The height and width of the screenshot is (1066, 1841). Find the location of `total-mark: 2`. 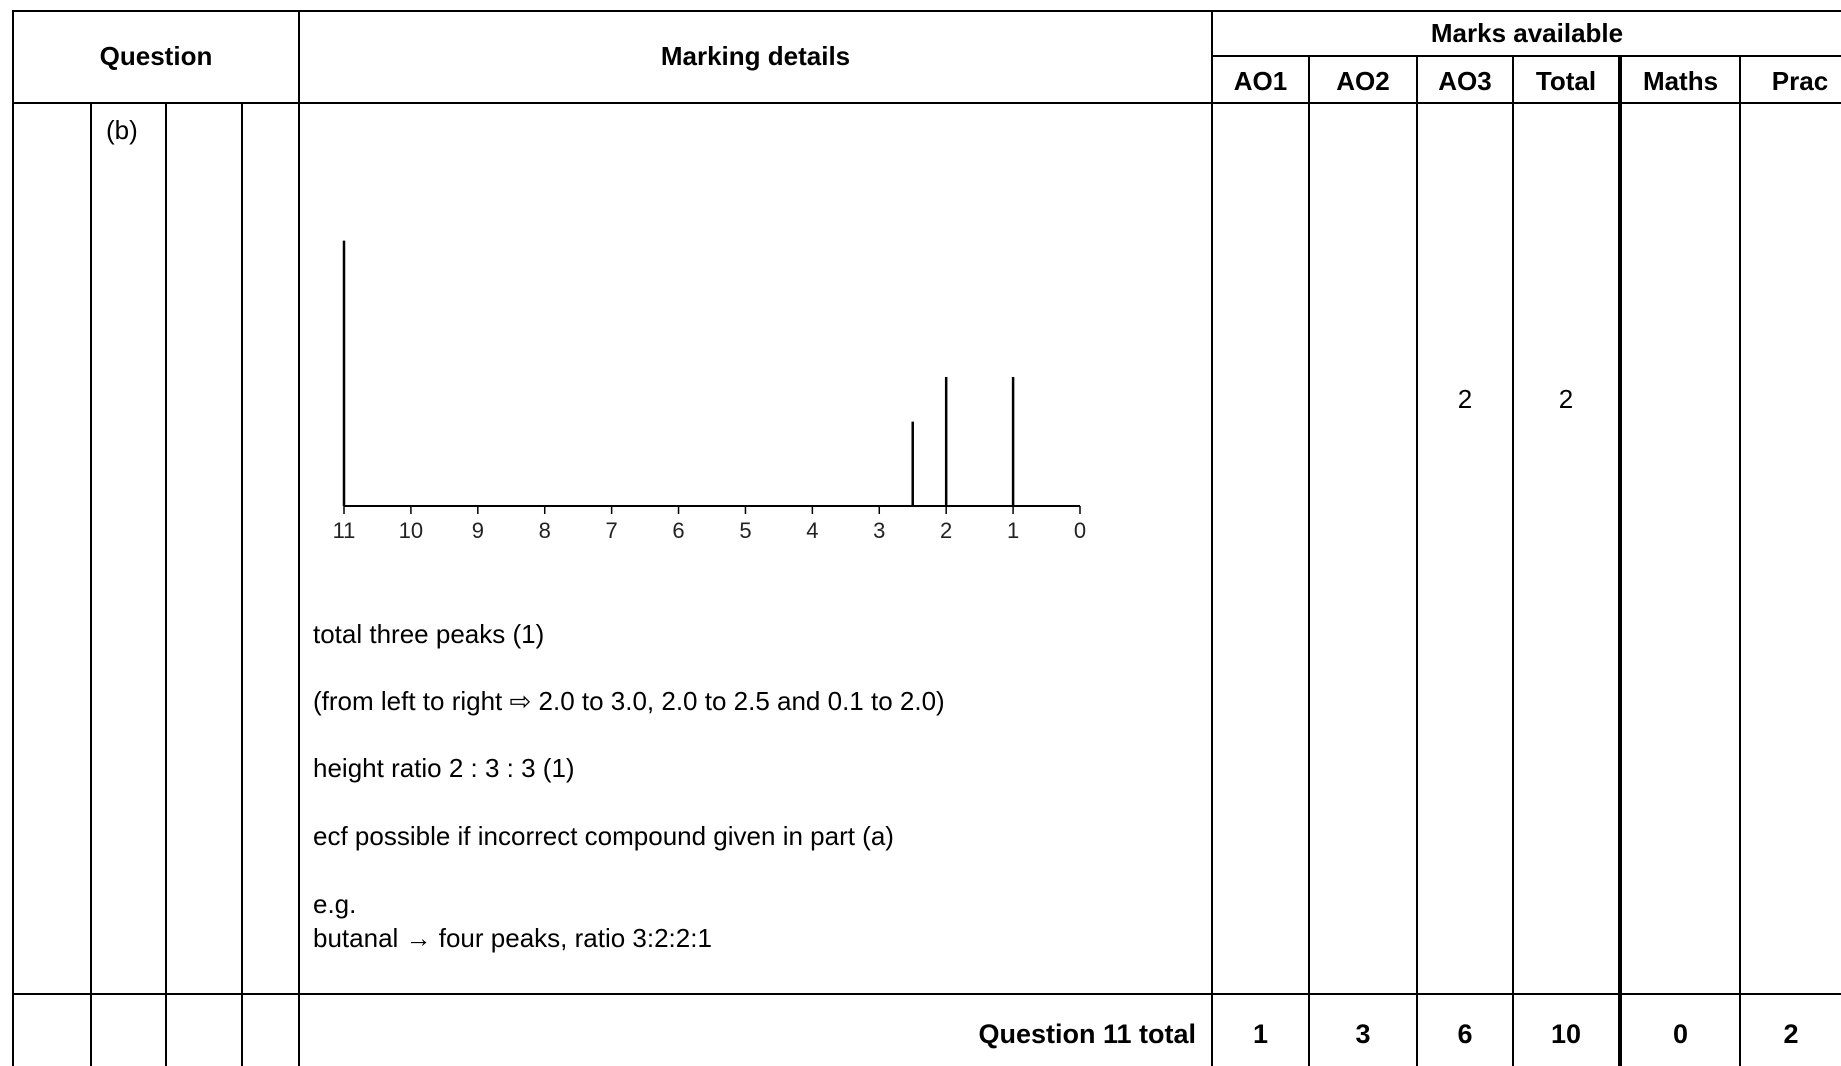

total-mark: 2 is located at coordinates (1566, 399).